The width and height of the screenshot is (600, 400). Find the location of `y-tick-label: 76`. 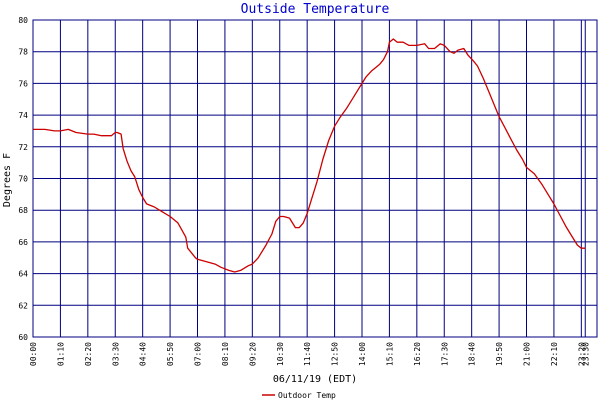

y-tick-label: 76 is located at coordinates (23, 83).